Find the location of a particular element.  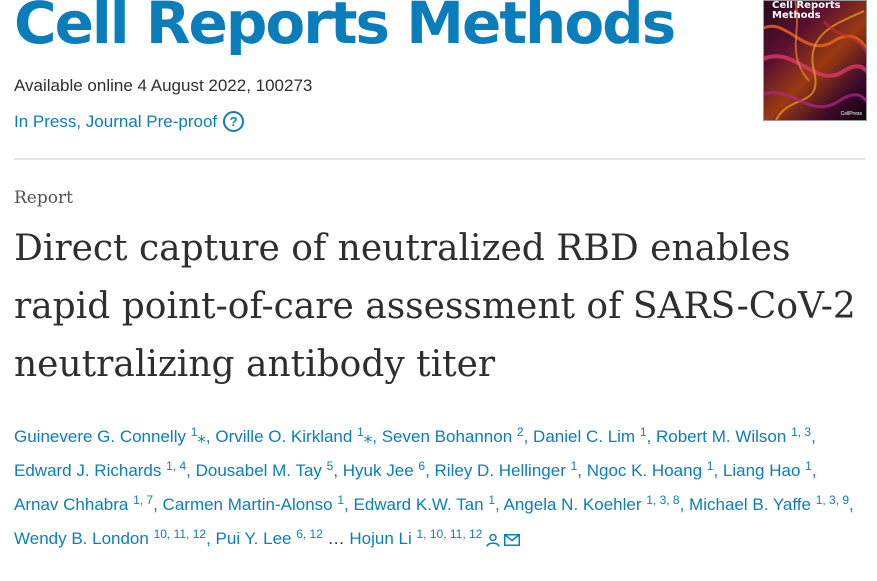

author-link: Edward J. Richards 1, 4 is located at coordinates (100, 469).